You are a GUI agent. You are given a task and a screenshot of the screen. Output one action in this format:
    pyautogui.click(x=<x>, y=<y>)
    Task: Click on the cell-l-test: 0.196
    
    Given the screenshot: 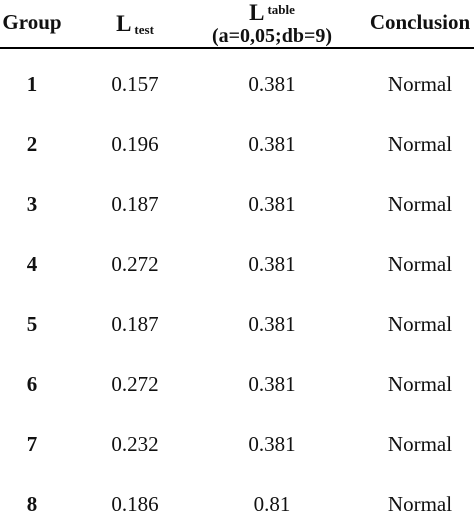 What is the action you would take?
    pyautogui.click(x=135, y=144)
    